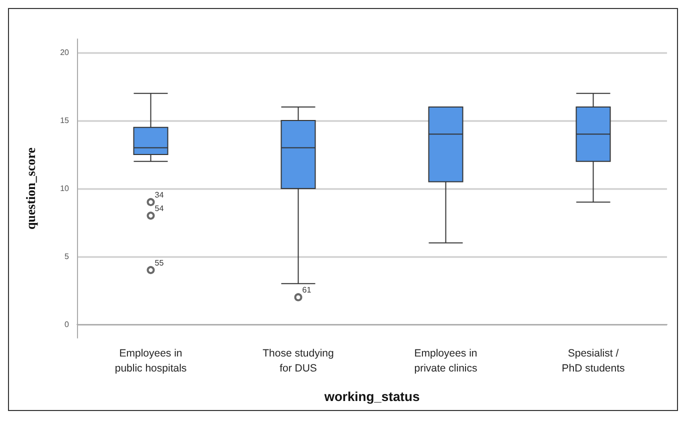  I want to click on annotation: 55, so click(159, 263).